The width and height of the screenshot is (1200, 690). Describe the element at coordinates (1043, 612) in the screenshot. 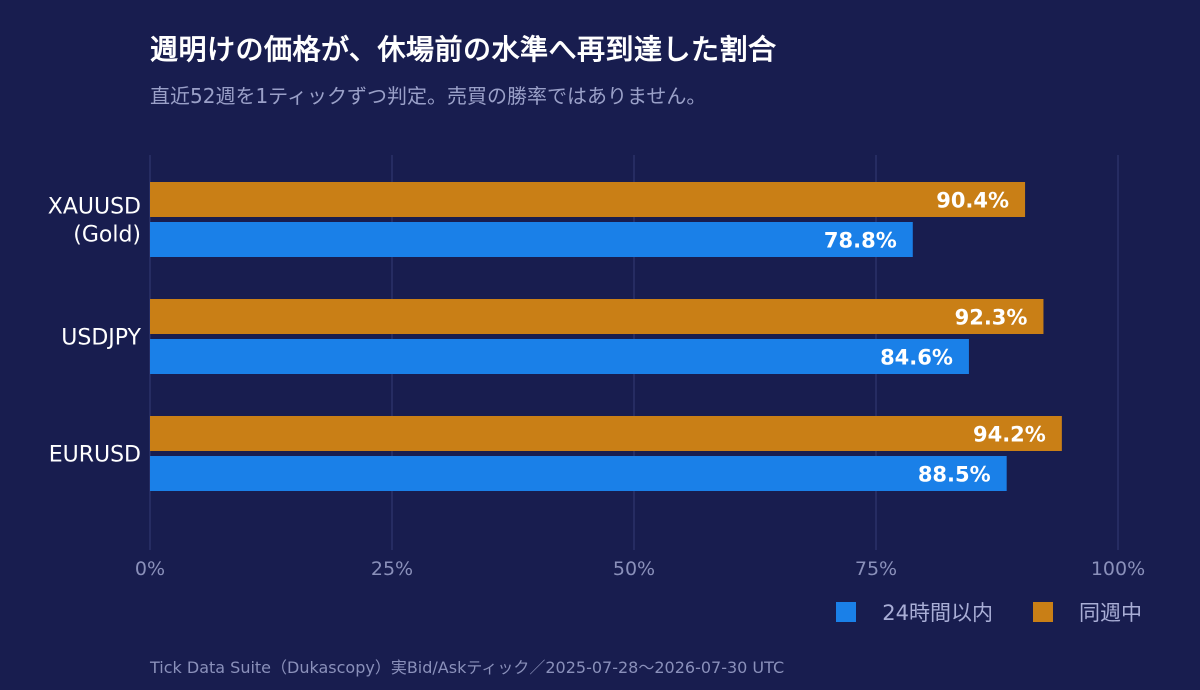

I see `legend-swatch-same-week` at that location.